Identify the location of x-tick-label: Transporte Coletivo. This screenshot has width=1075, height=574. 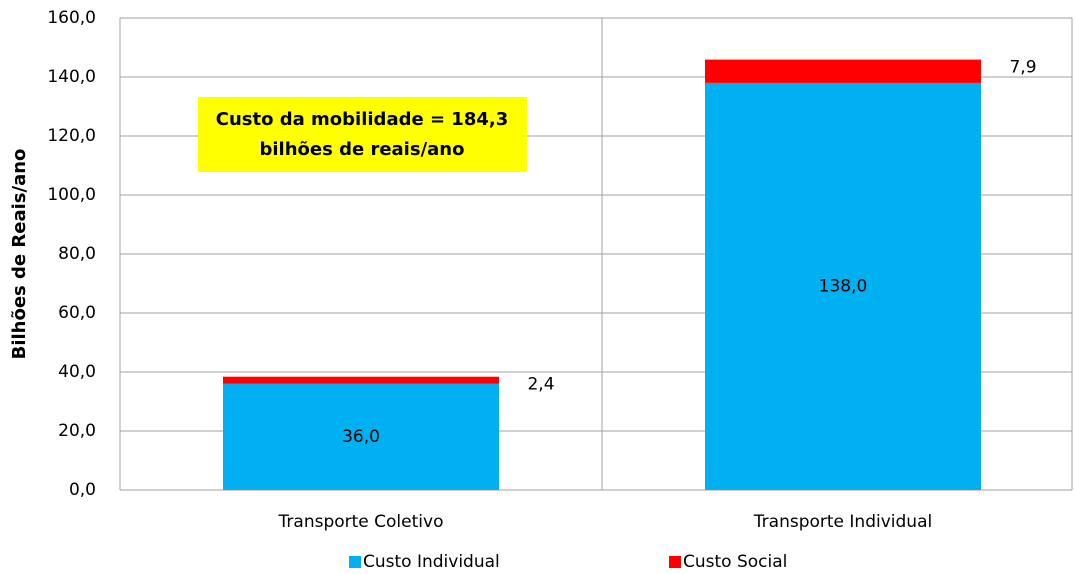
(361, 522).